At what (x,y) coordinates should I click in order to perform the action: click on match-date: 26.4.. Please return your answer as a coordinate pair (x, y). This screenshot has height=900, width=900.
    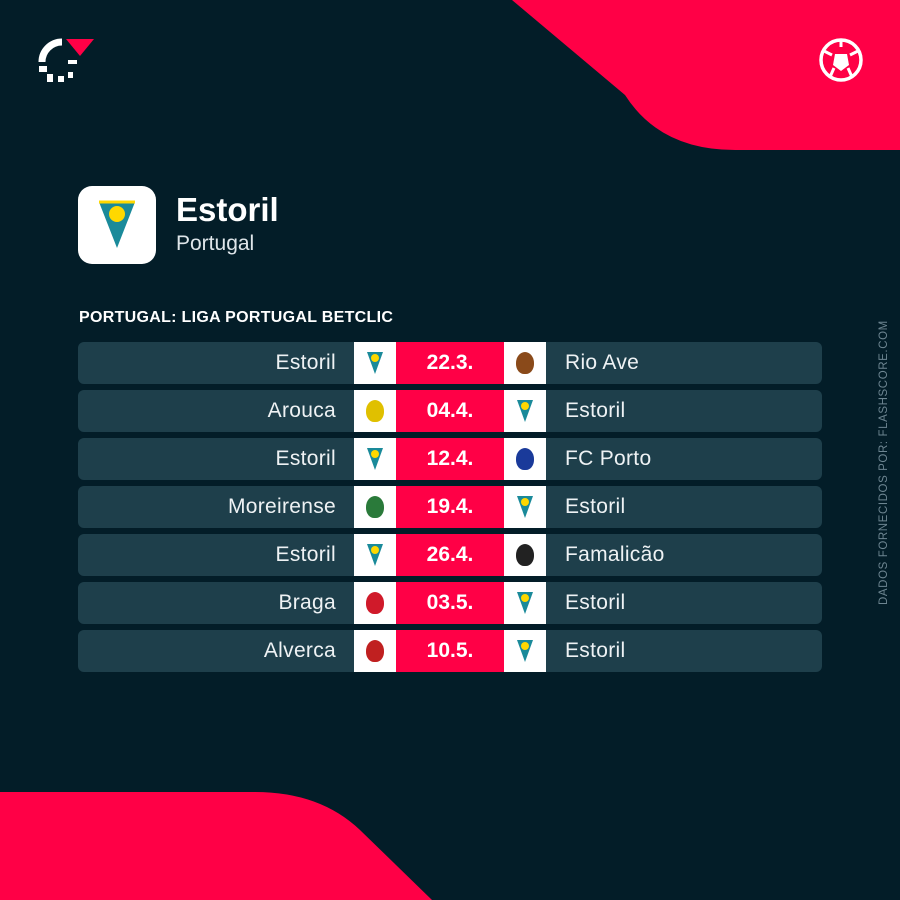
    Looking at the image, I should click on (450, 555).